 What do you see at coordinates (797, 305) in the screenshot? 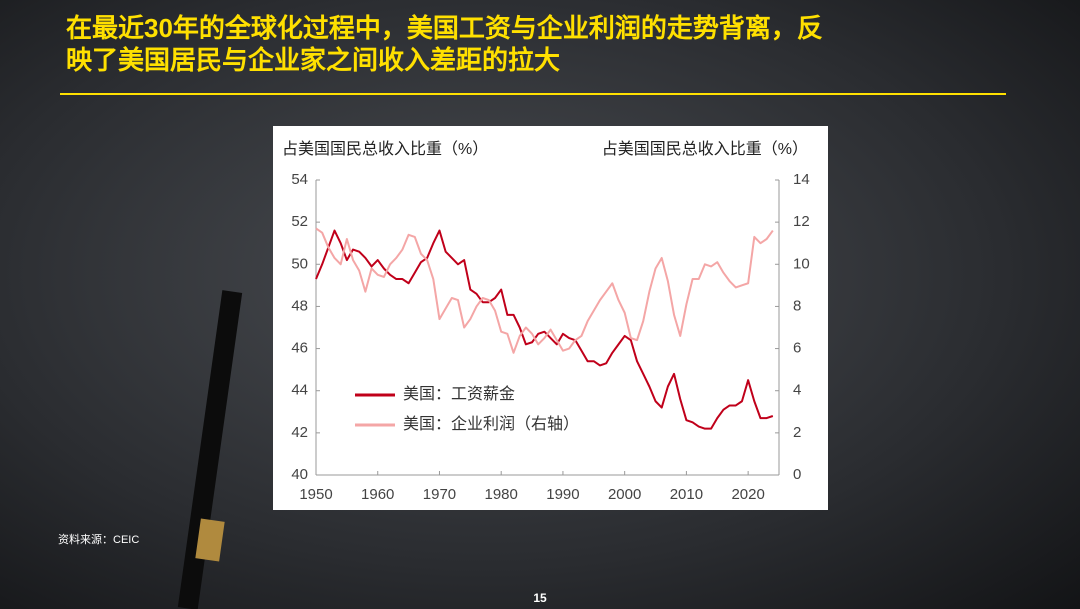
I see `y2-tick-label: 8` at bounding box center [797, 305].